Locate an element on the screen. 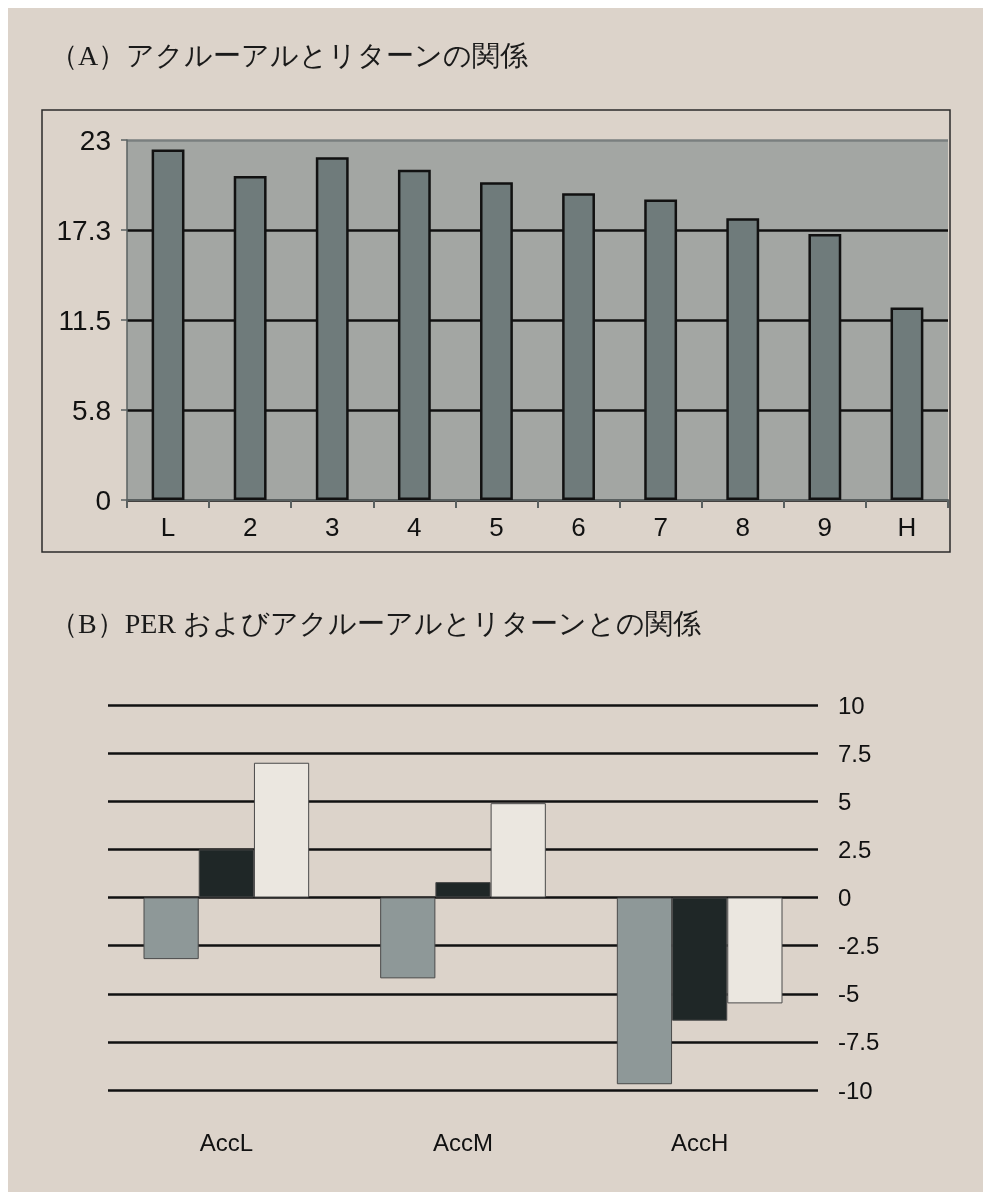 This screenshot has height=1200, width=991. y-tick-label: 23 is located at coordinates (95, 140).